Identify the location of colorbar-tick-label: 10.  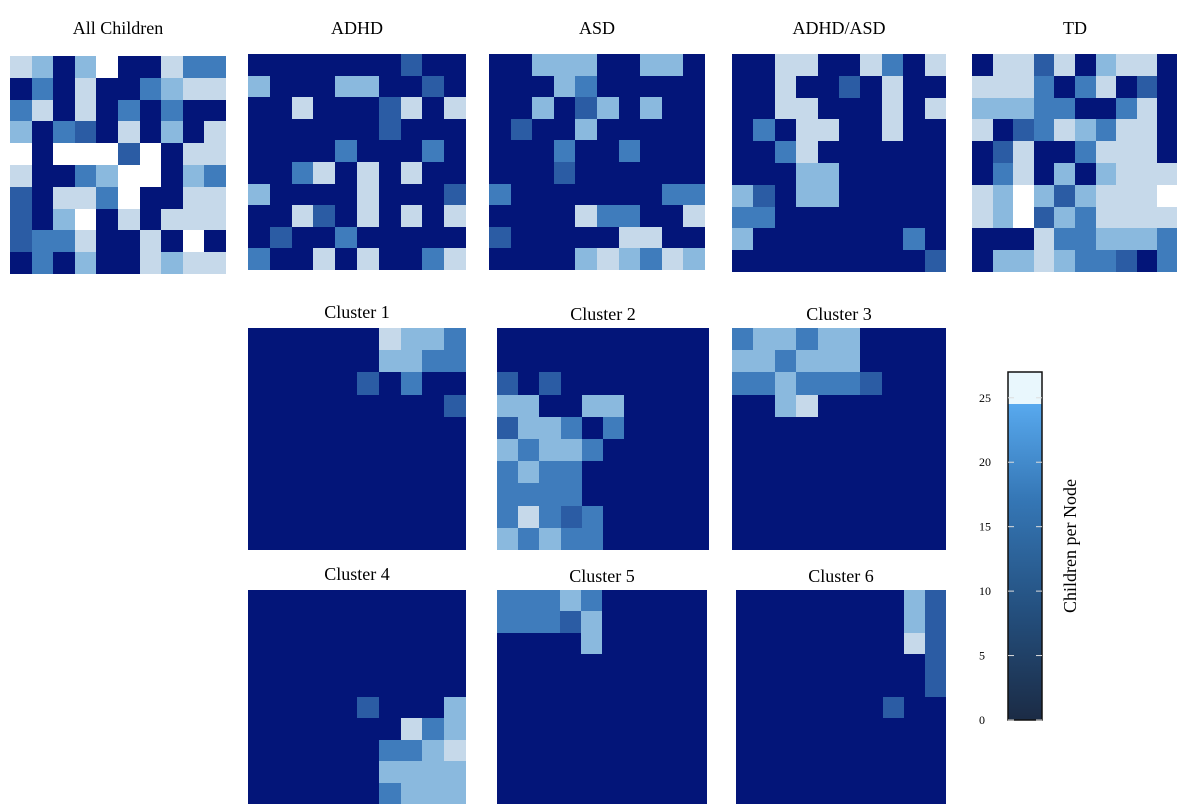
(985, 591).